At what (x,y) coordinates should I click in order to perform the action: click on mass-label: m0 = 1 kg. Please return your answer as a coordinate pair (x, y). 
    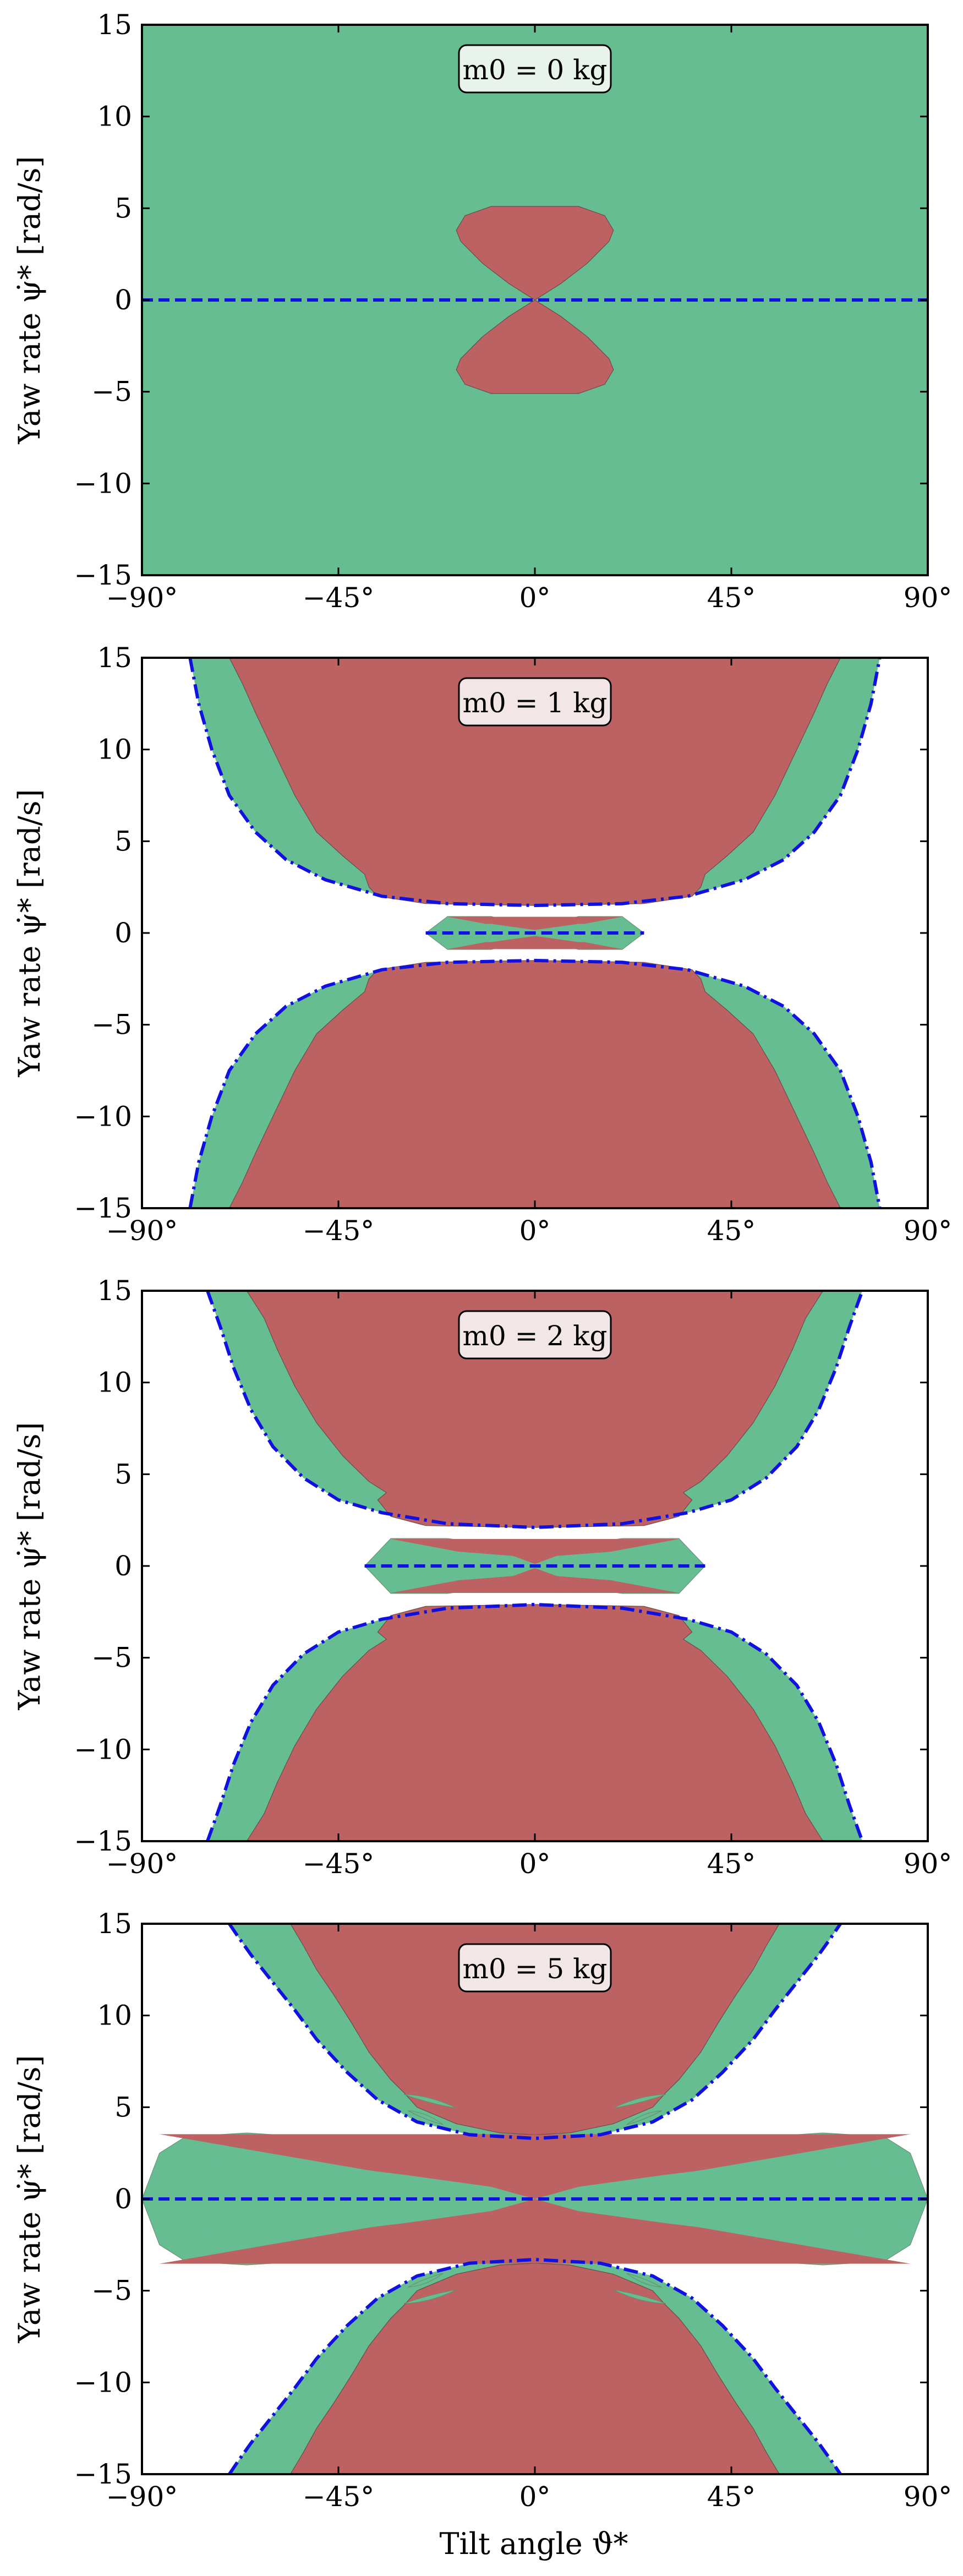
    Looking at the image, I should click on (535, 703).